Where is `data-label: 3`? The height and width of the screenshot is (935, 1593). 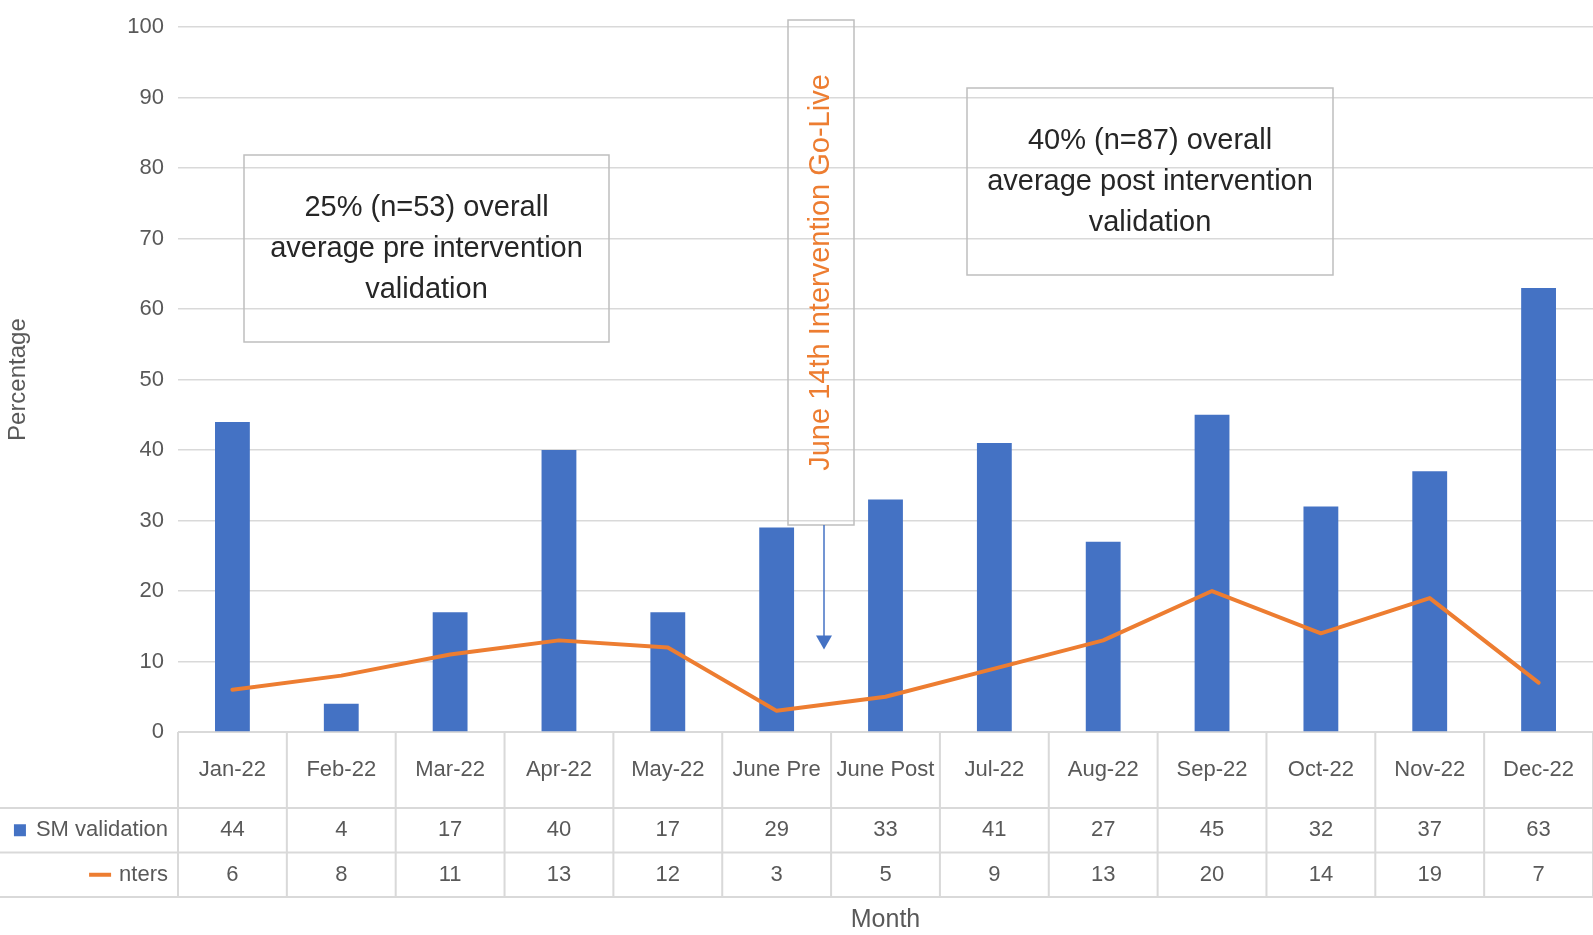 data-label: 3 is located at coordinates (776, 873).